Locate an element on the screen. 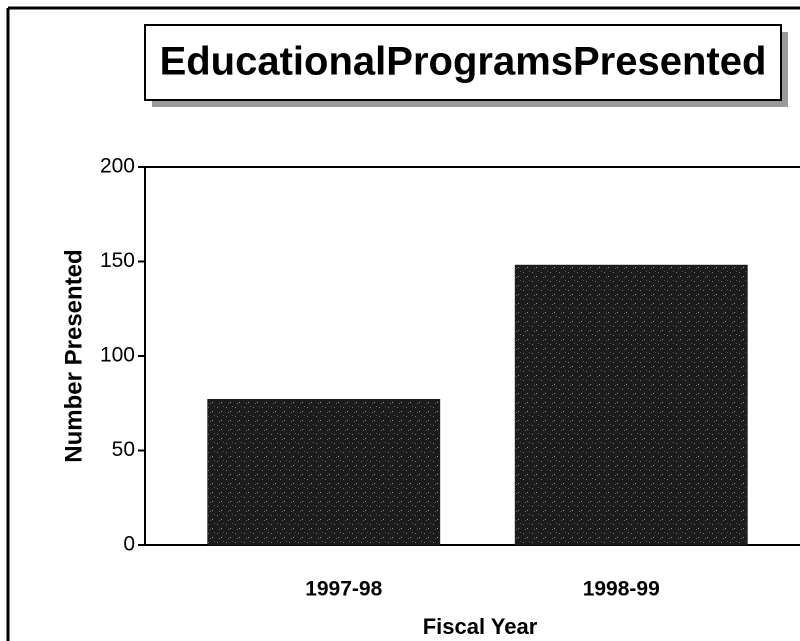  y-tick-label: 200 is located at coordinates (117, 166).